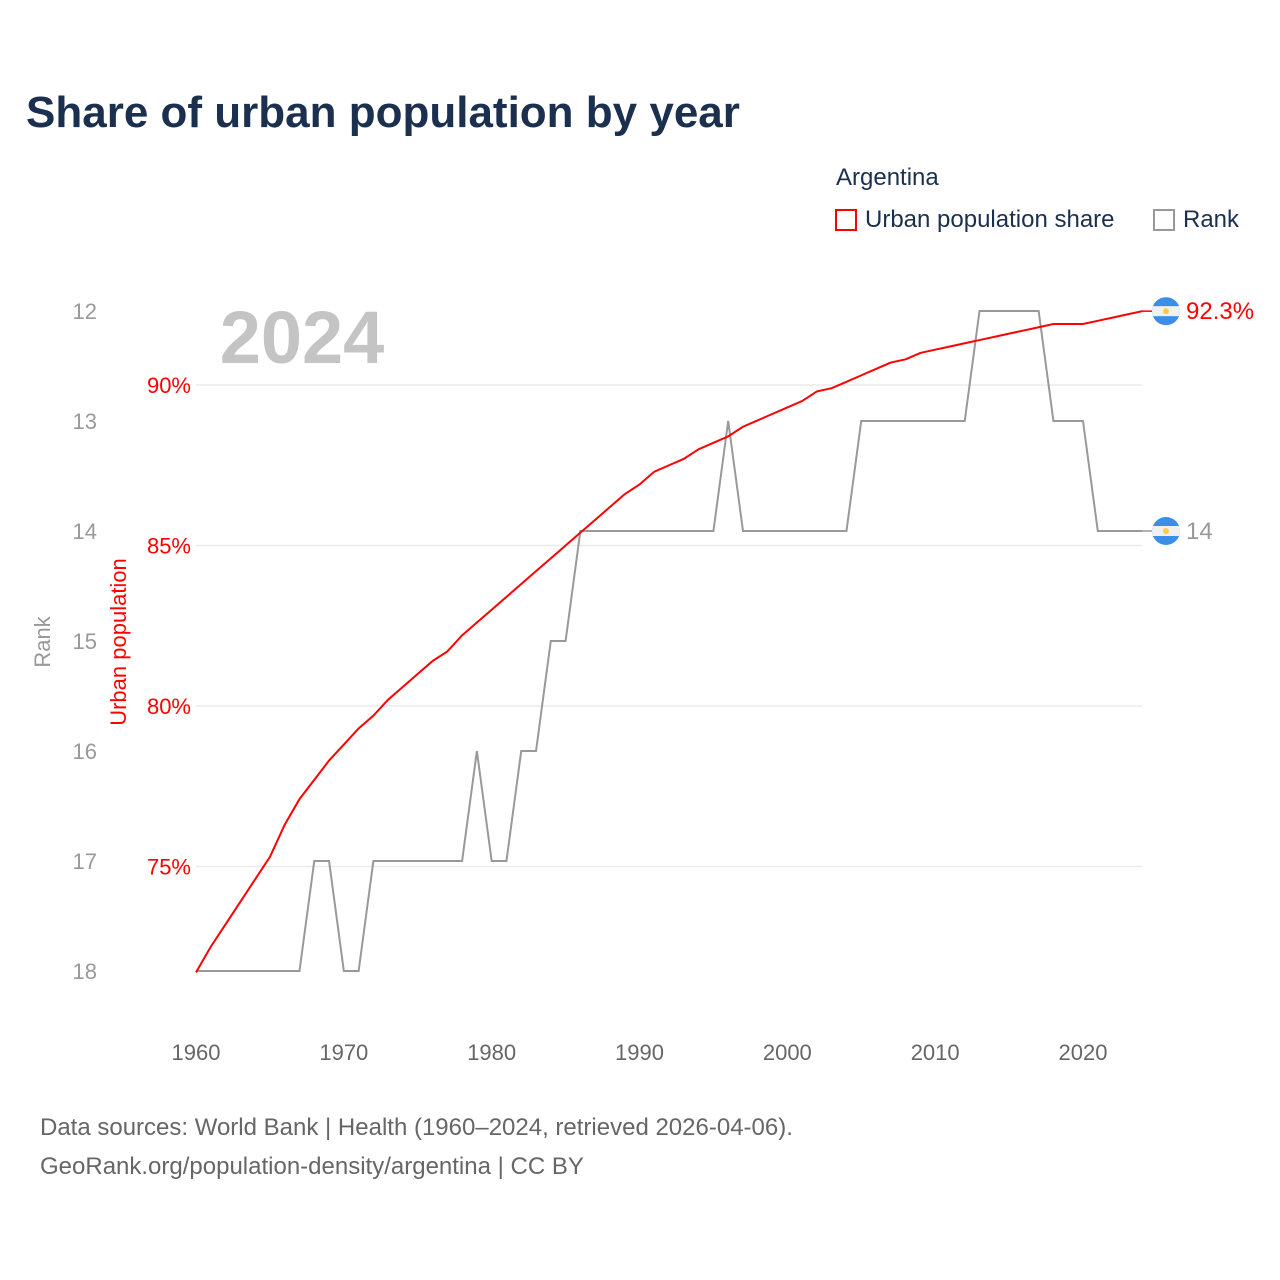 The width and height of the screenshot is (1280, 1280). I want to click on rank-tick-label: 13, so click(85, 421).